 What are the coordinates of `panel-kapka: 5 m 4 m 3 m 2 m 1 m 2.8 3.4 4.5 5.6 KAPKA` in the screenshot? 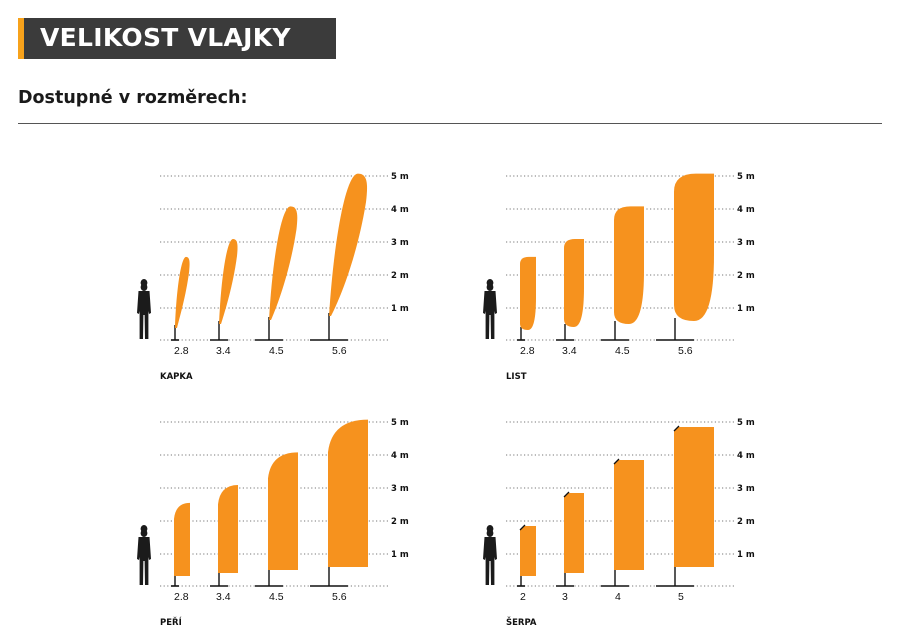 It's located at (273, 277).